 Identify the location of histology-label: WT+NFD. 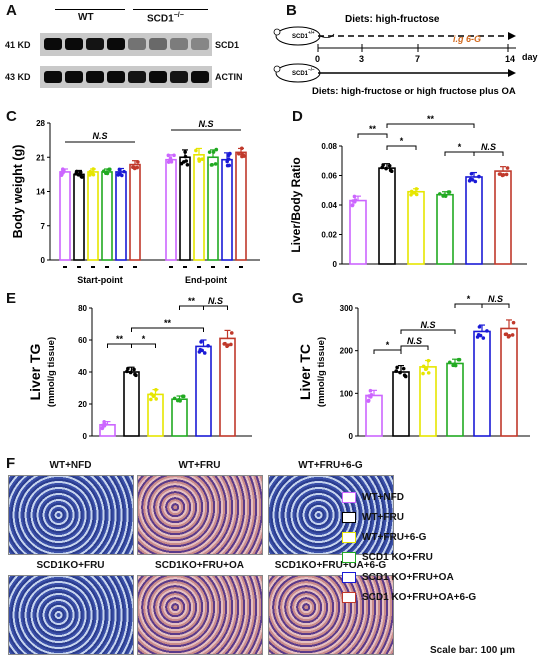
(70, 465).